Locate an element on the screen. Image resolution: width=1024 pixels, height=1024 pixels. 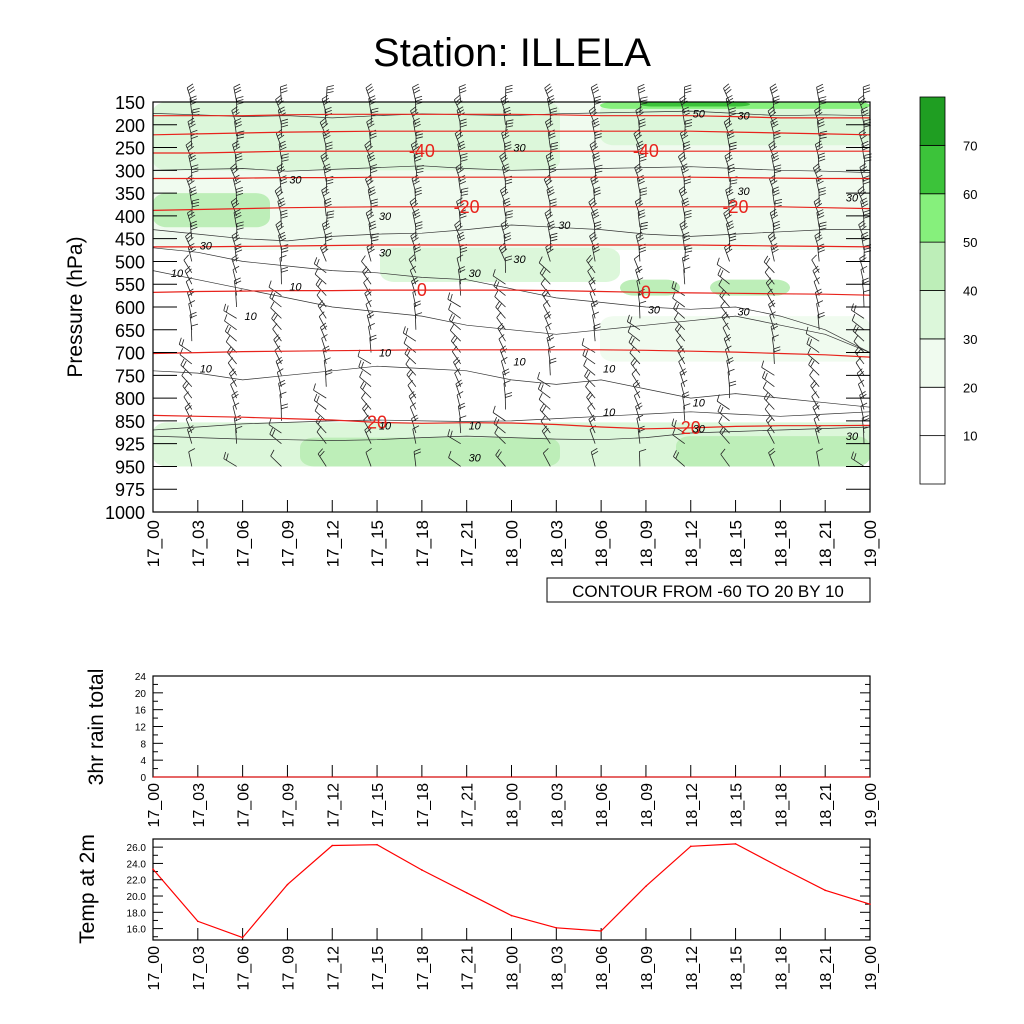
rain-frame is located at coordinates (511, 726).